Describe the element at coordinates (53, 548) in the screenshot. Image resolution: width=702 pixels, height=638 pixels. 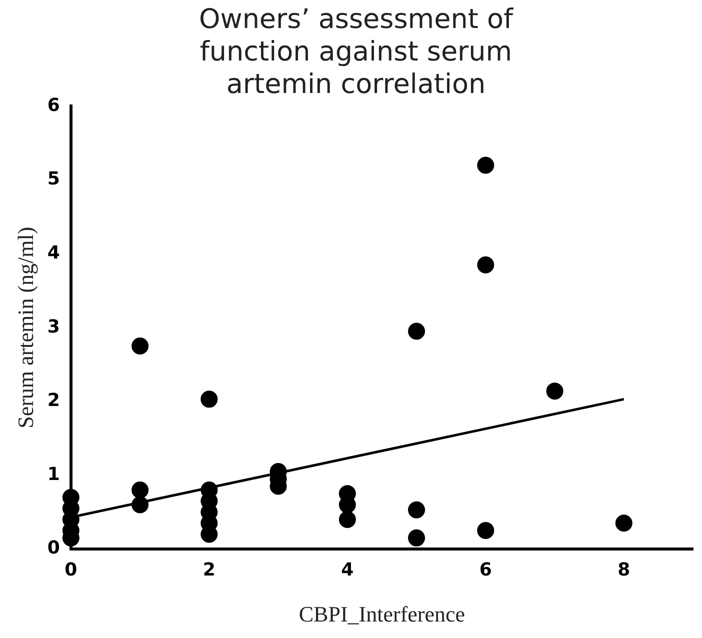
I see `y-tick-label: 0` at that location.